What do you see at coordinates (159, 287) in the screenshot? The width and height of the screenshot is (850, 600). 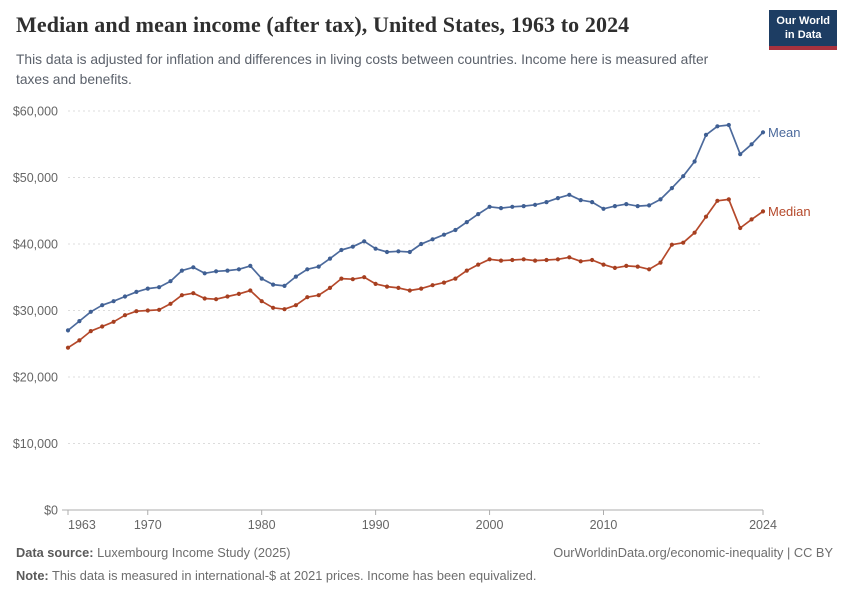 I see `mean-point-1971` at bounding box center [159, 287].